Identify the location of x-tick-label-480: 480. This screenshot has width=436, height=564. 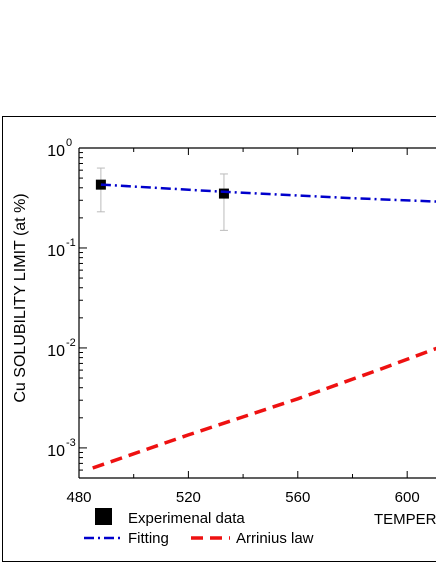
(78, 497).